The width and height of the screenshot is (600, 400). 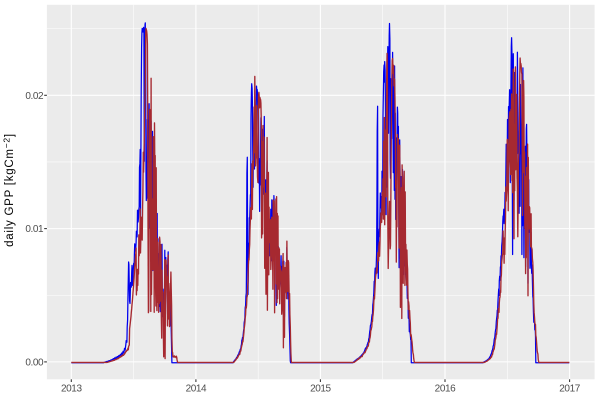 I want to click on svg-text: 0.01, so click(x=34, y=229).